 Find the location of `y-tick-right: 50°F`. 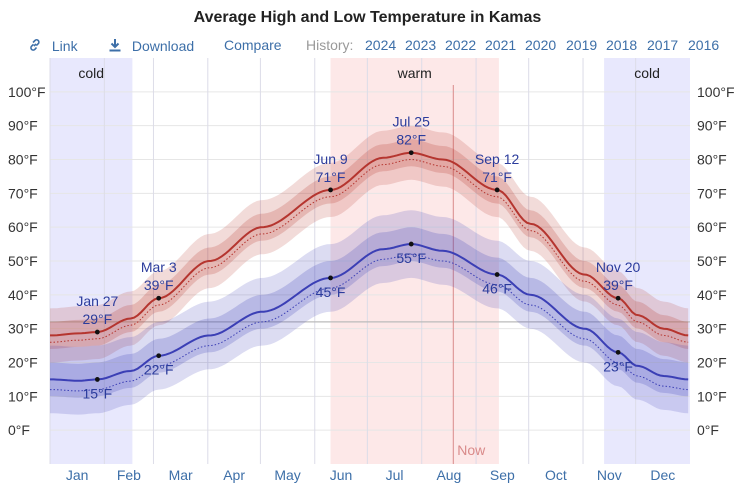

y-tick-right: 50°F is located at coordinates (712, 261).